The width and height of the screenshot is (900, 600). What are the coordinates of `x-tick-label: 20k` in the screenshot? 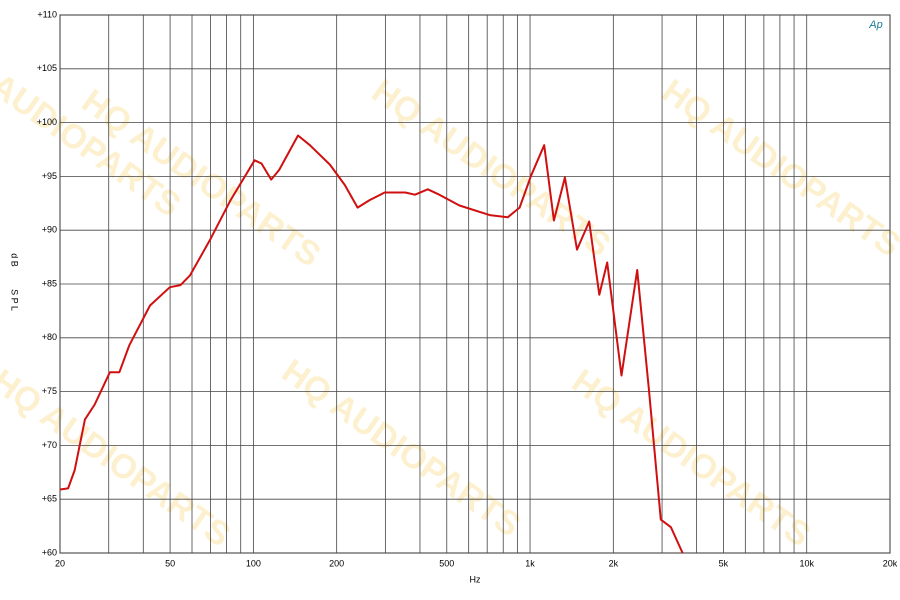 It's located at (890, 563).